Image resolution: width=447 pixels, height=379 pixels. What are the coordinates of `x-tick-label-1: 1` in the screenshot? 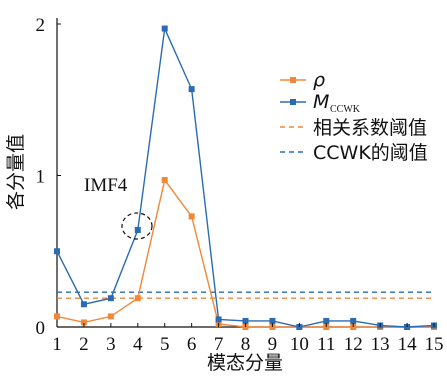 It's located at (57, 344).